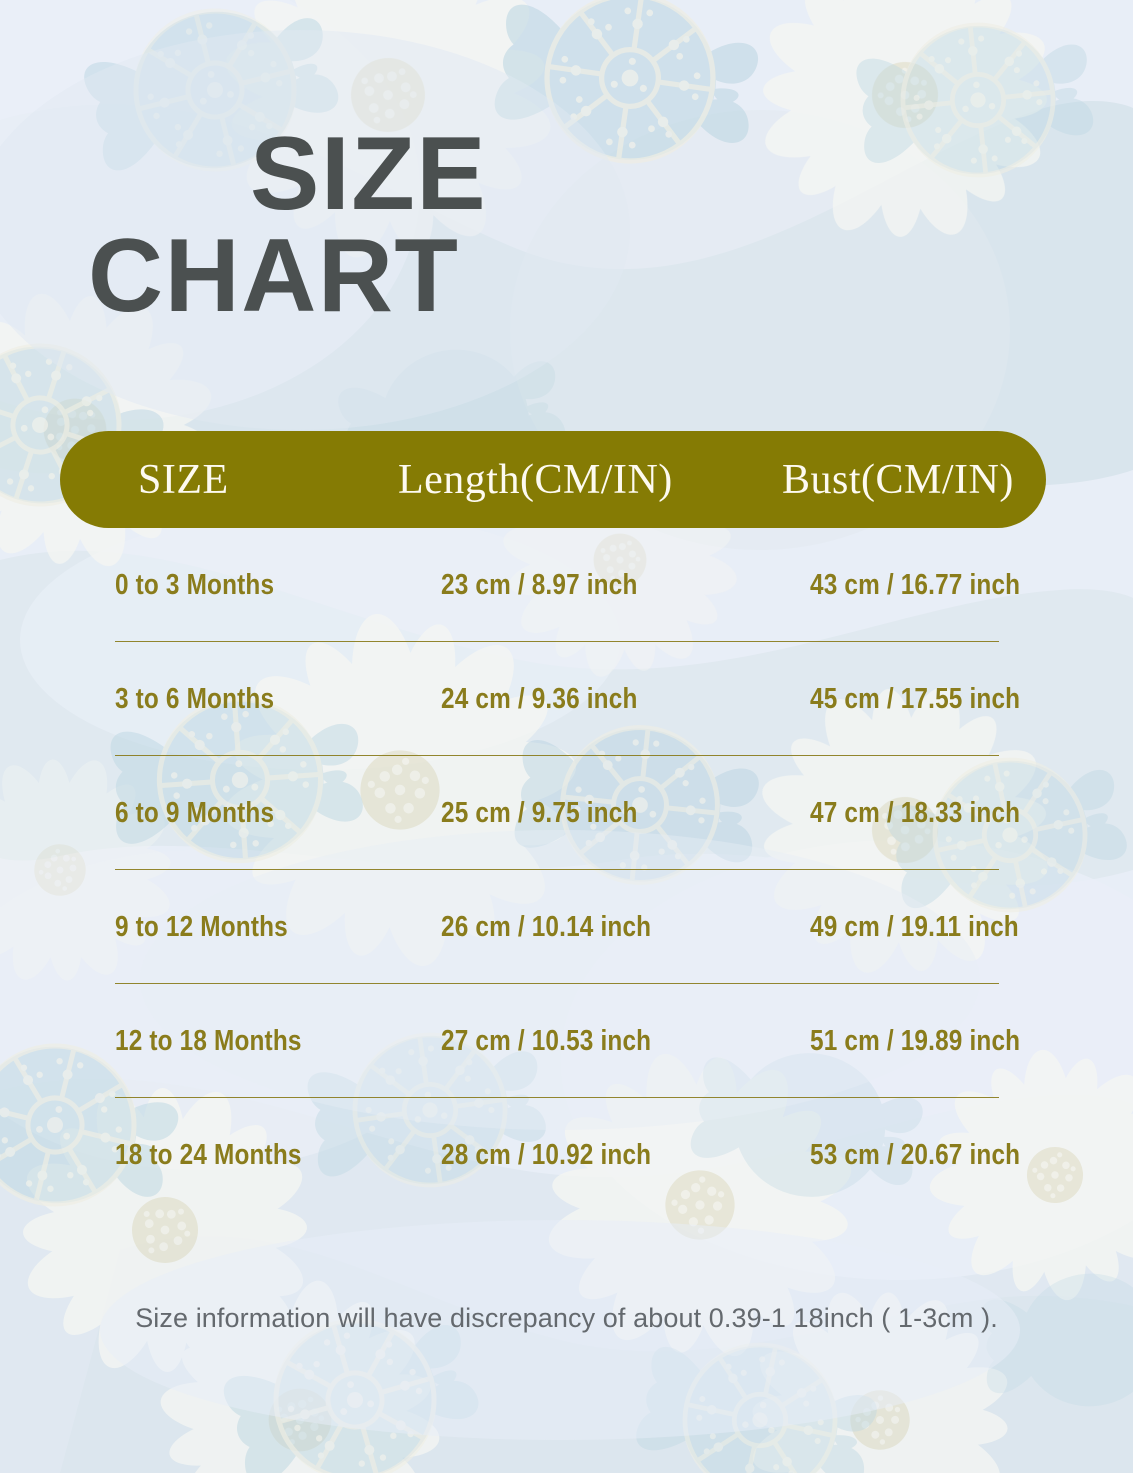 The height and width of the screenshot is (1473, 1133). What do you see at coordinates (898, 479) in the screenshot?
I see `column-header-bust: Bust(CM/IN)` at bounding box center [898, 479].